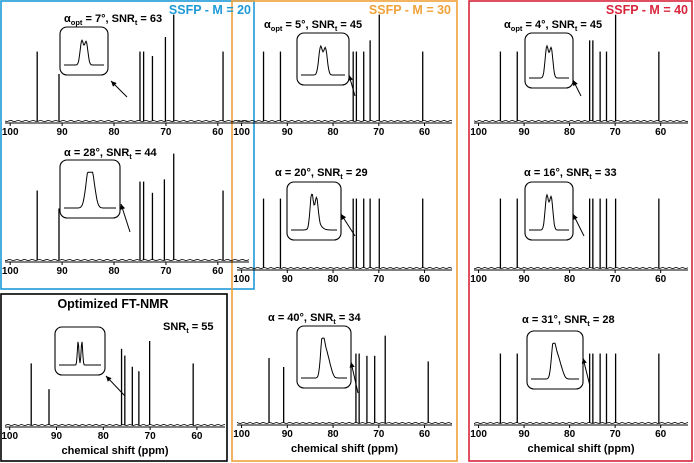  Describe the element at coordinates (110, 154) in the screenshot. I see `panel-label: α = 28°, SNRt = 44` at that location.